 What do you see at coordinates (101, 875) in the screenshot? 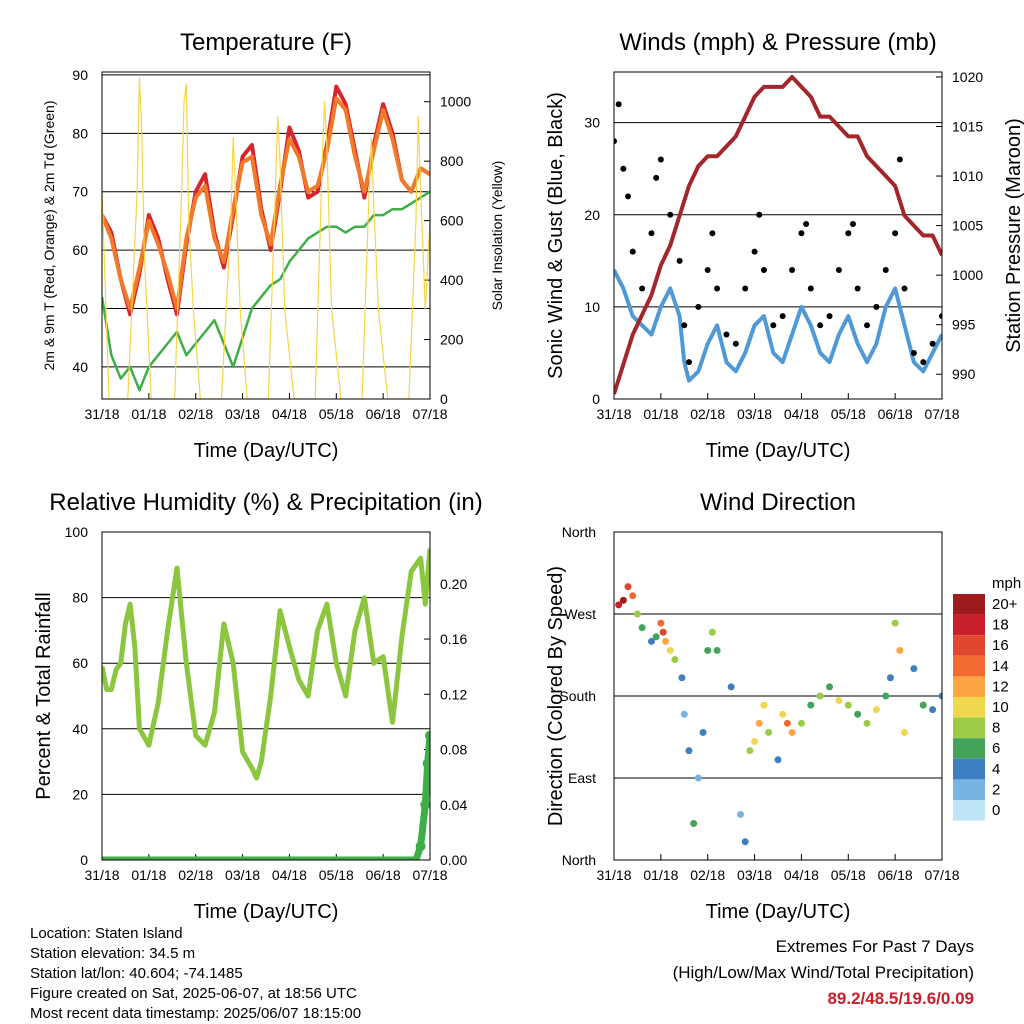
I see `x-tick-label: 31/18` at bounding box center [101, 875].